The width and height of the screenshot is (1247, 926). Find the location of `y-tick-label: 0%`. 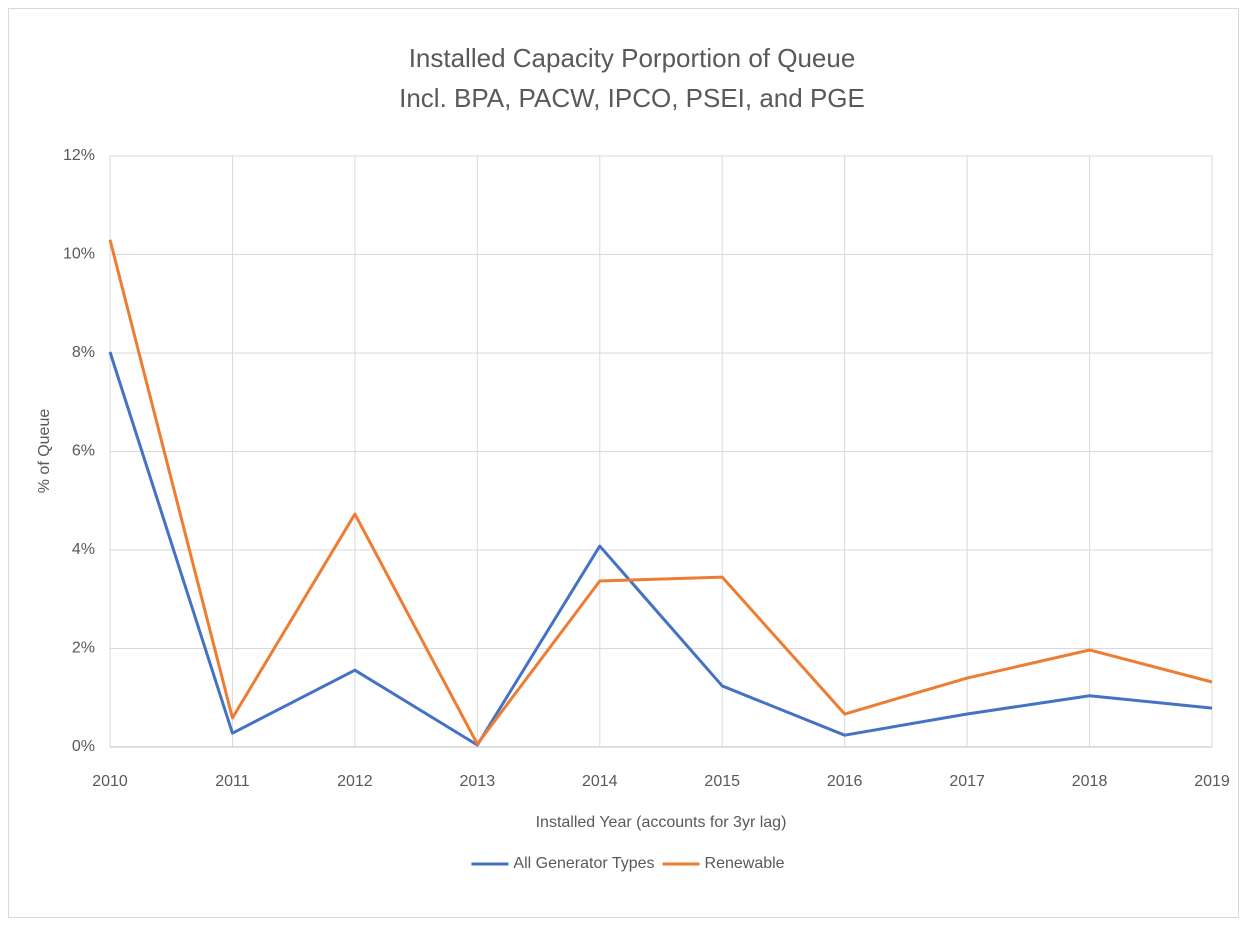

y-tick-label: 0% is located at coordinates (83, 746).